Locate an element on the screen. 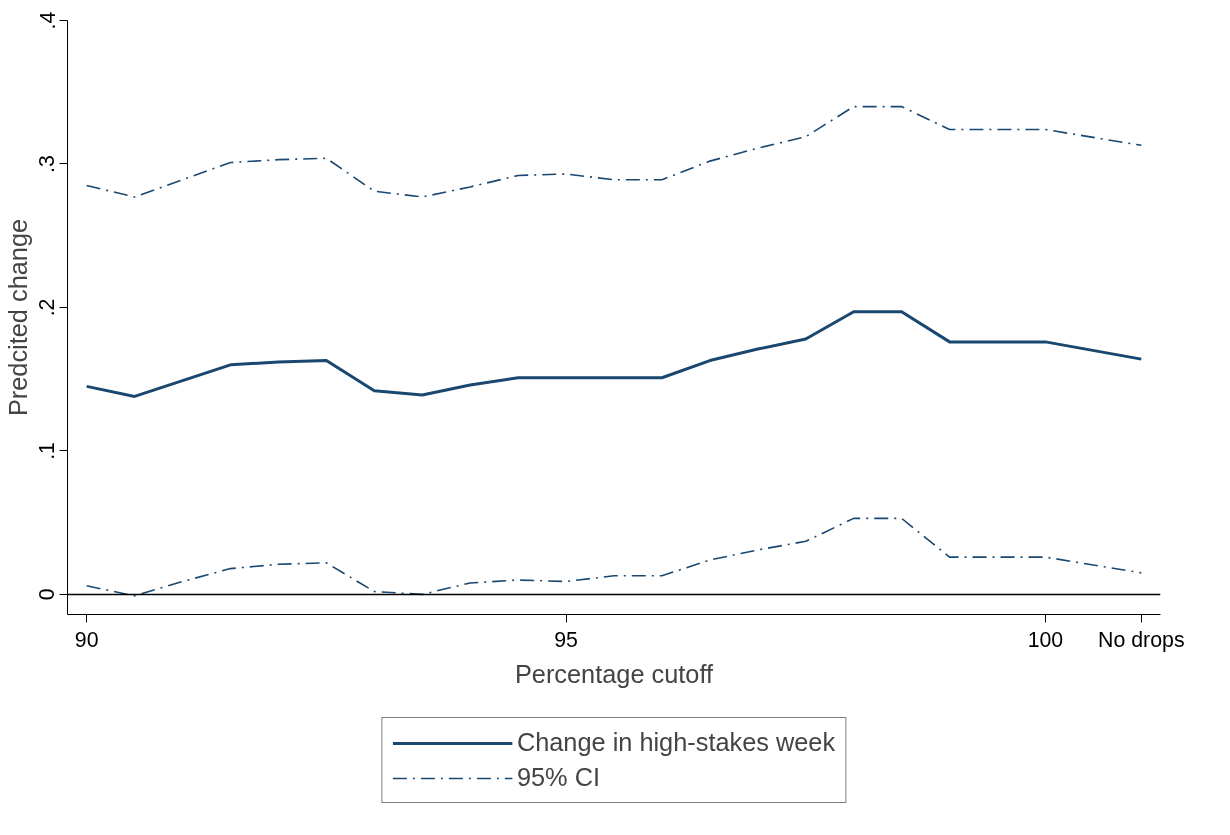 The width and height of the screenshot is (1230, 835). legend-label: Change in high-stakes week is located at coordinates (676, 742).